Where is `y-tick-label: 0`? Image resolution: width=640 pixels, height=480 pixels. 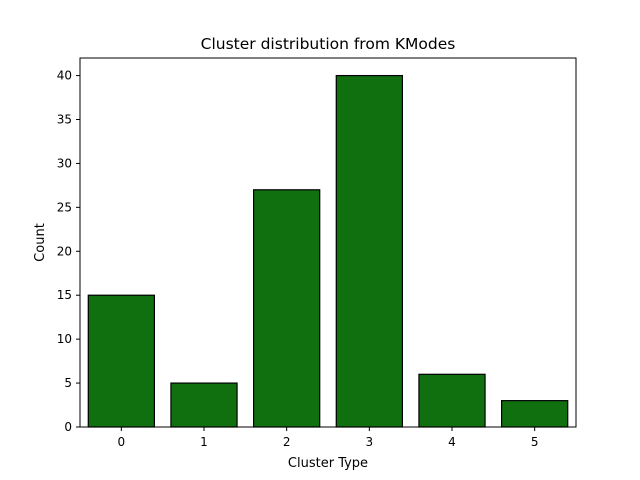 y-tick-label: 0 is located at coordinates (68, 427).